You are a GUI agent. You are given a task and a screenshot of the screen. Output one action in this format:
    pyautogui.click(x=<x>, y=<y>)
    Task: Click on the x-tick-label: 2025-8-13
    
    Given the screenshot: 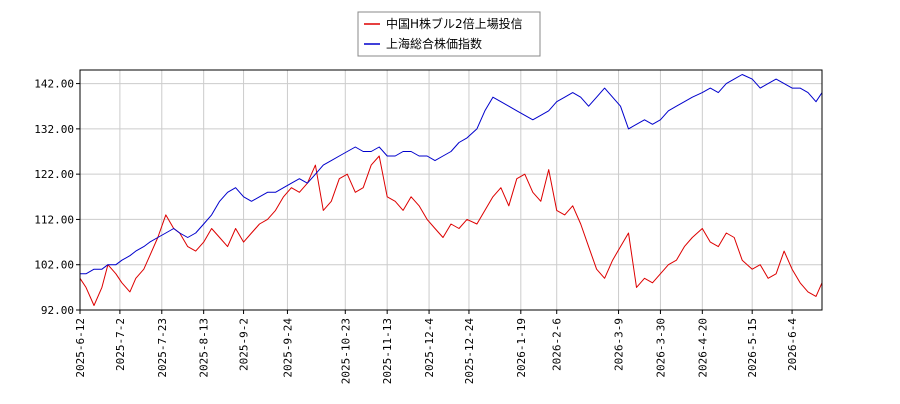 What is the action you would take?
    pyautogui.click(x=204, y=348)
    